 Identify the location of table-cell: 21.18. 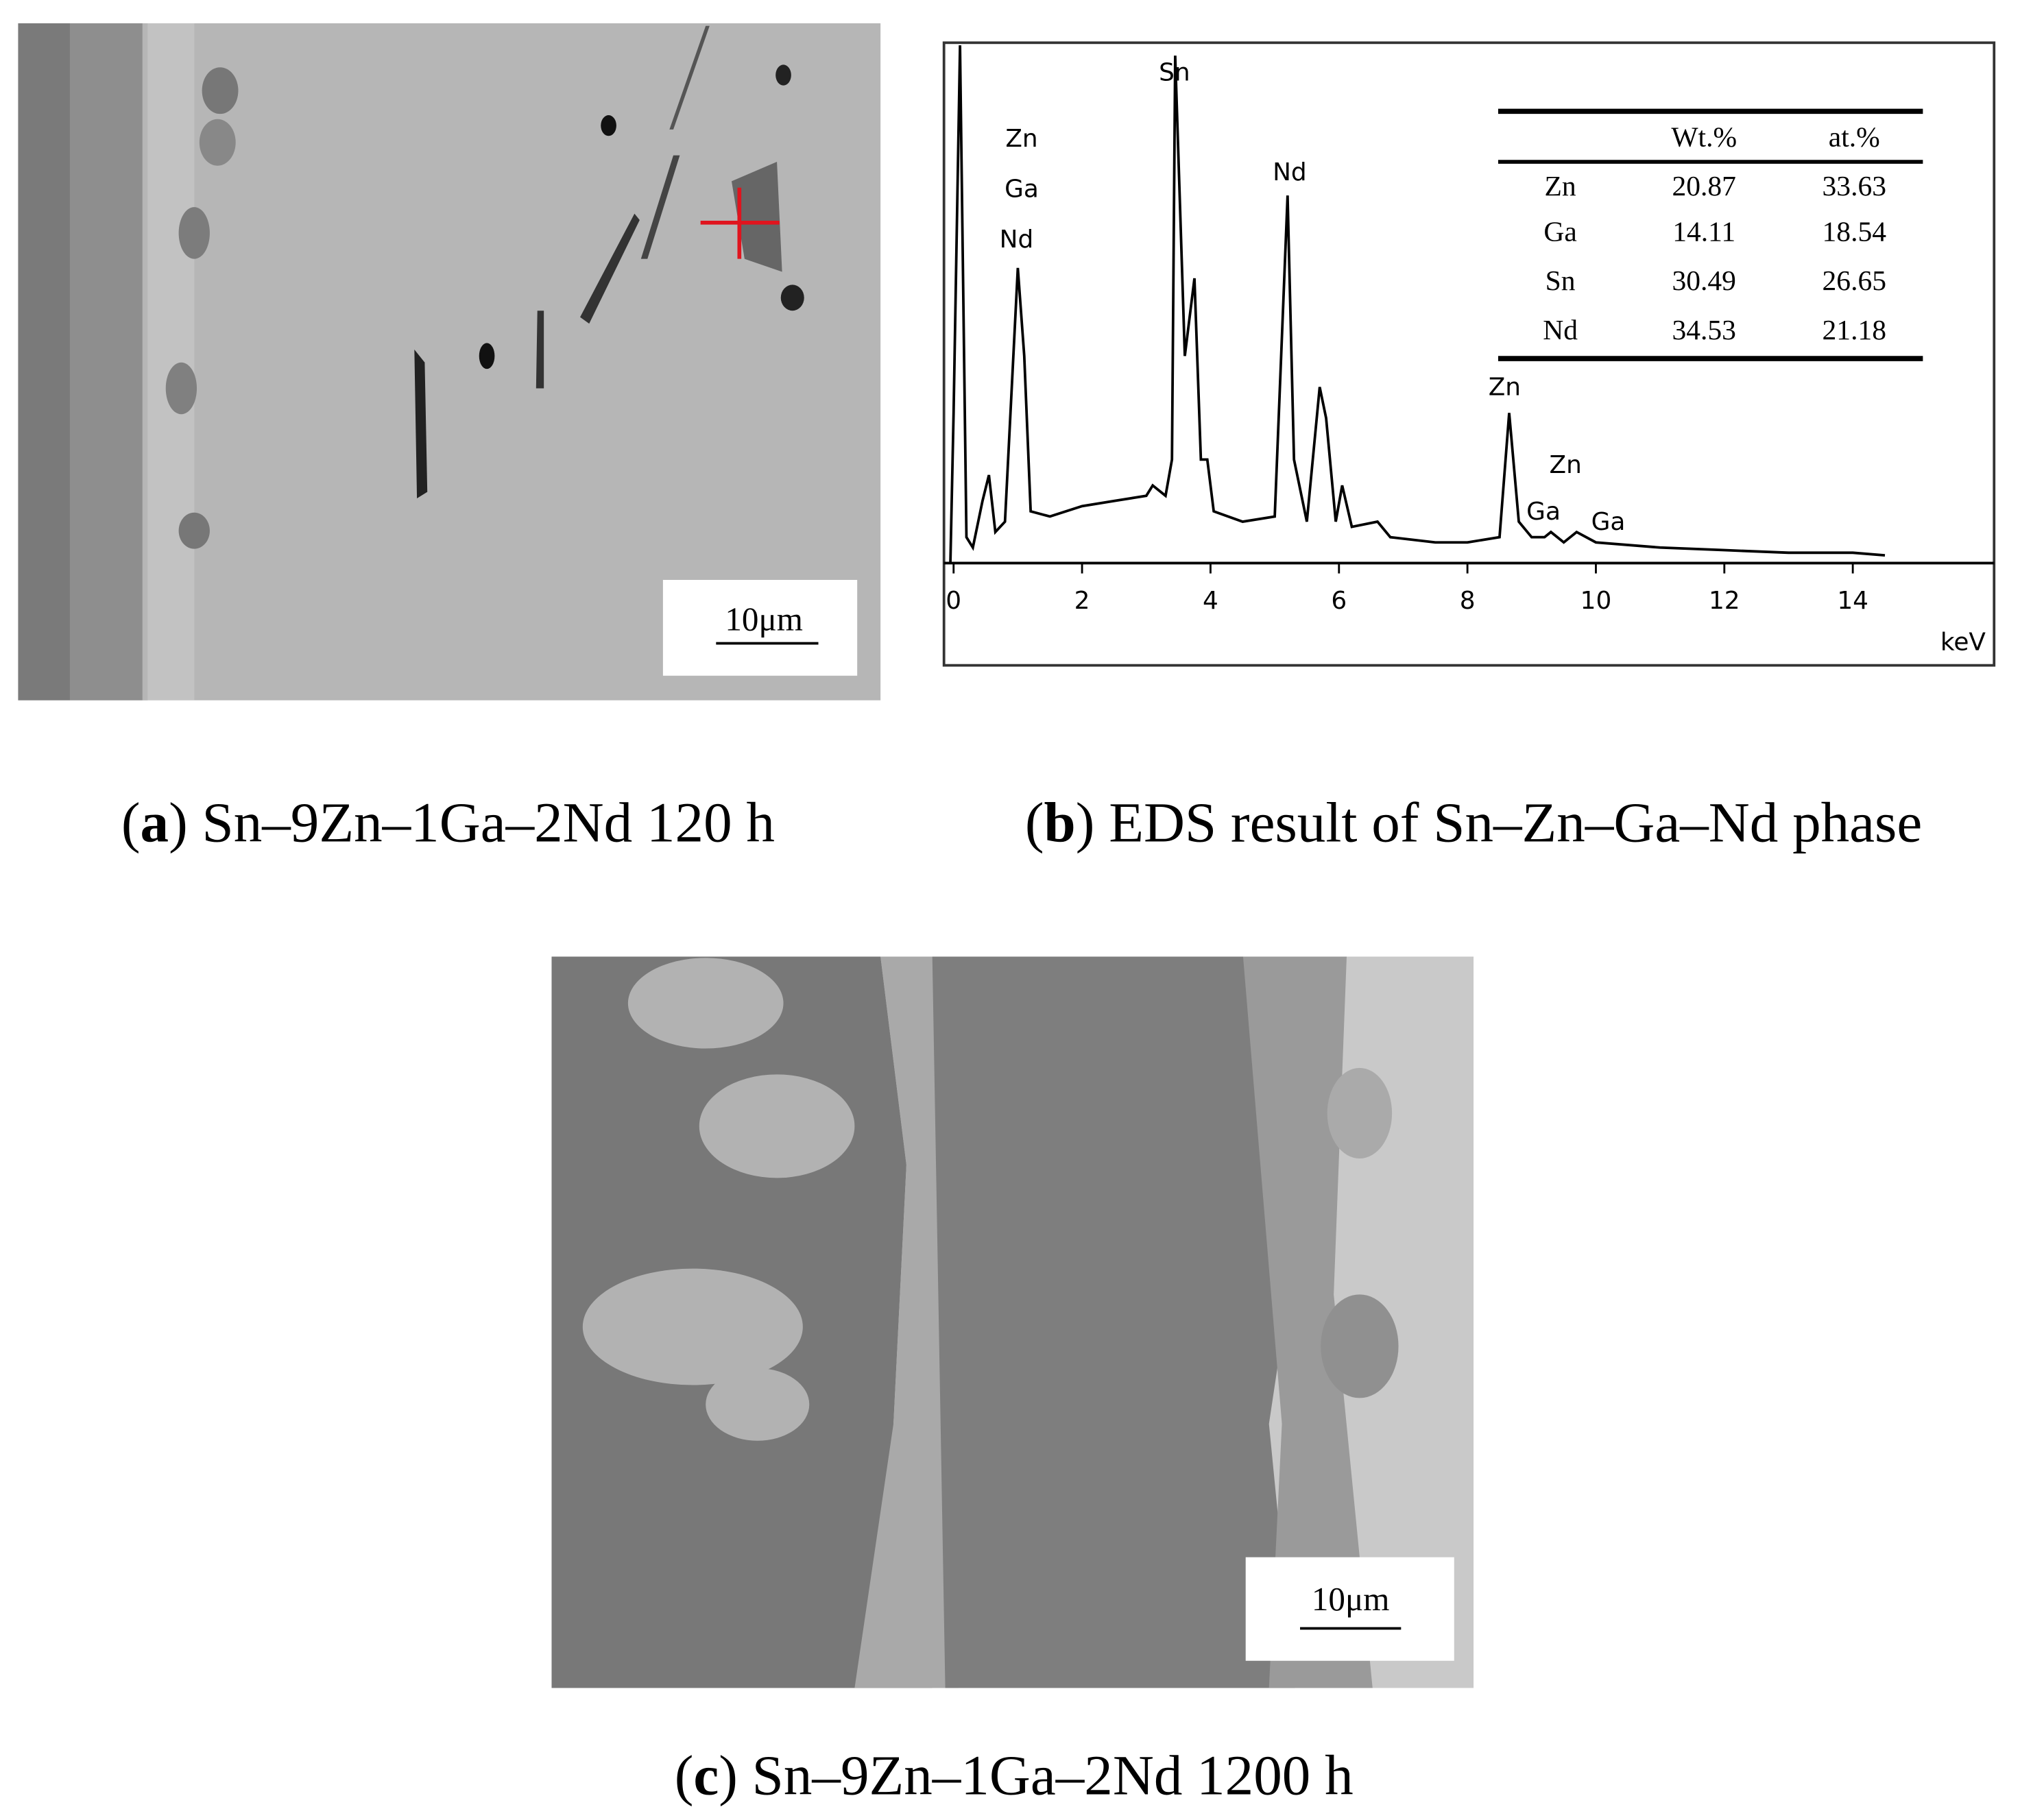
(1854, 329).